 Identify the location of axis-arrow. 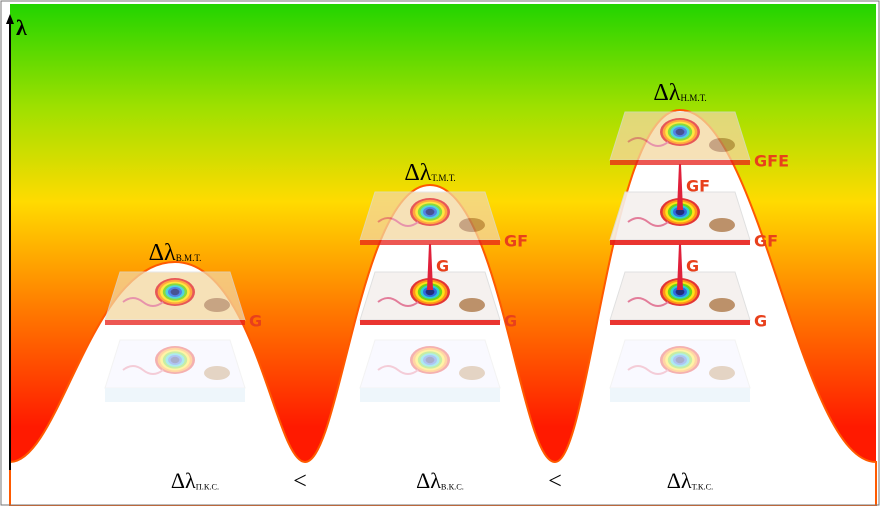
(10, 19).